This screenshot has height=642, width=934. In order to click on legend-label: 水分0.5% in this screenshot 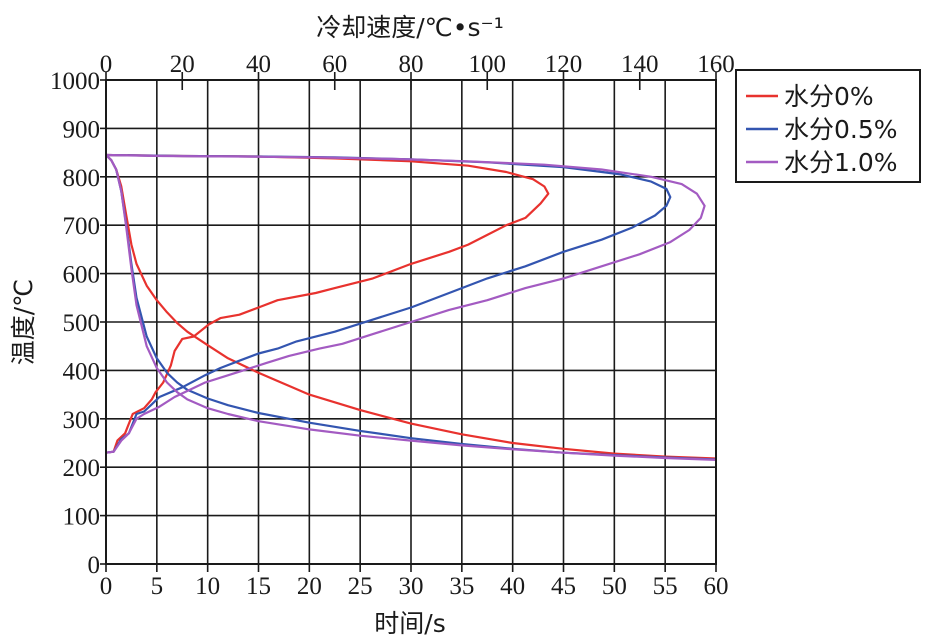, I will do `click(841, 129)`.